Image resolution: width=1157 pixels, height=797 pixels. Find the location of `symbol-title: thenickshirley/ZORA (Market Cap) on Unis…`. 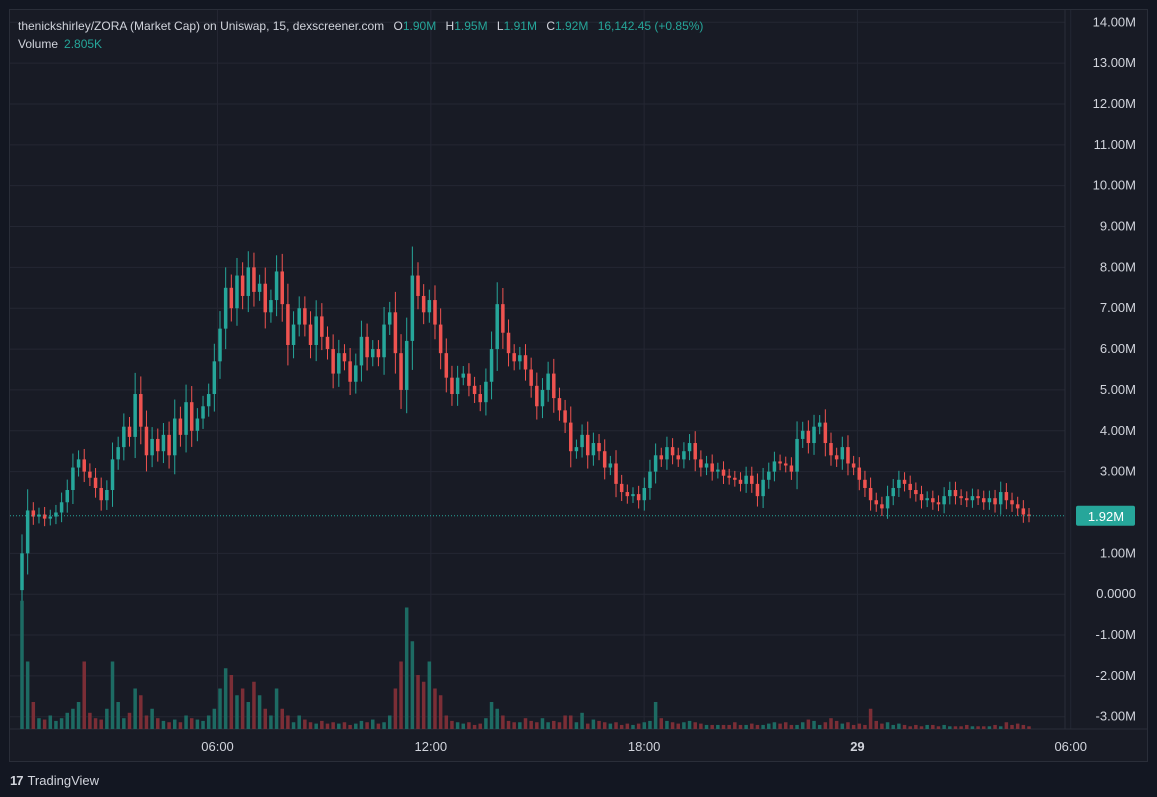

symbol-title: thenickshirley/ZORA (Market Cap) on Unis… is located at coordinates (201, 26).